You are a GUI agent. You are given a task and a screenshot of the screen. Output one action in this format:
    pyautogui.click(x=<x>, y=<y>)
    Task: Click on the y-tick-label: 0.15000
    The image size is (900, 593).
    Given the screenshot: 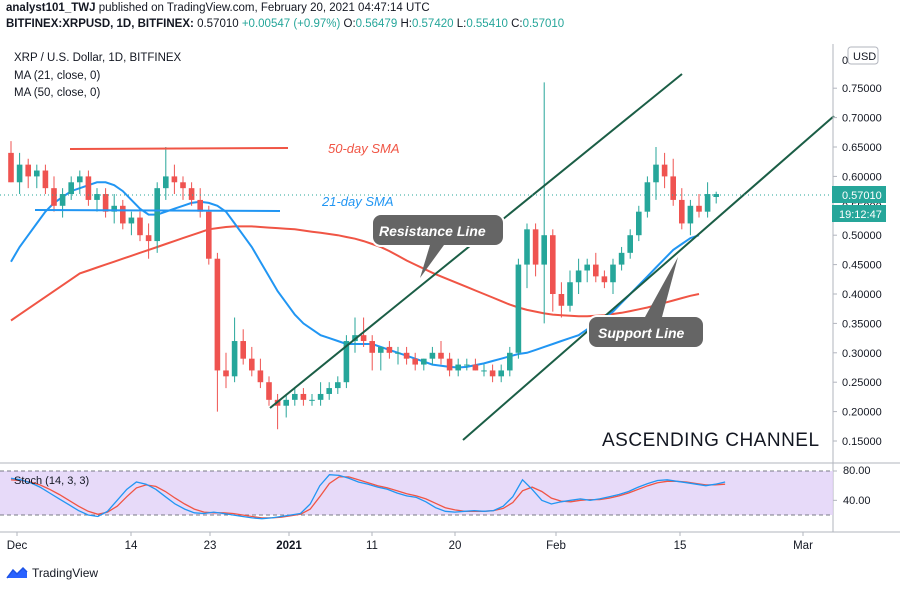 What is the action you would take?
    pyautogui.click(x=862, y=442)
    